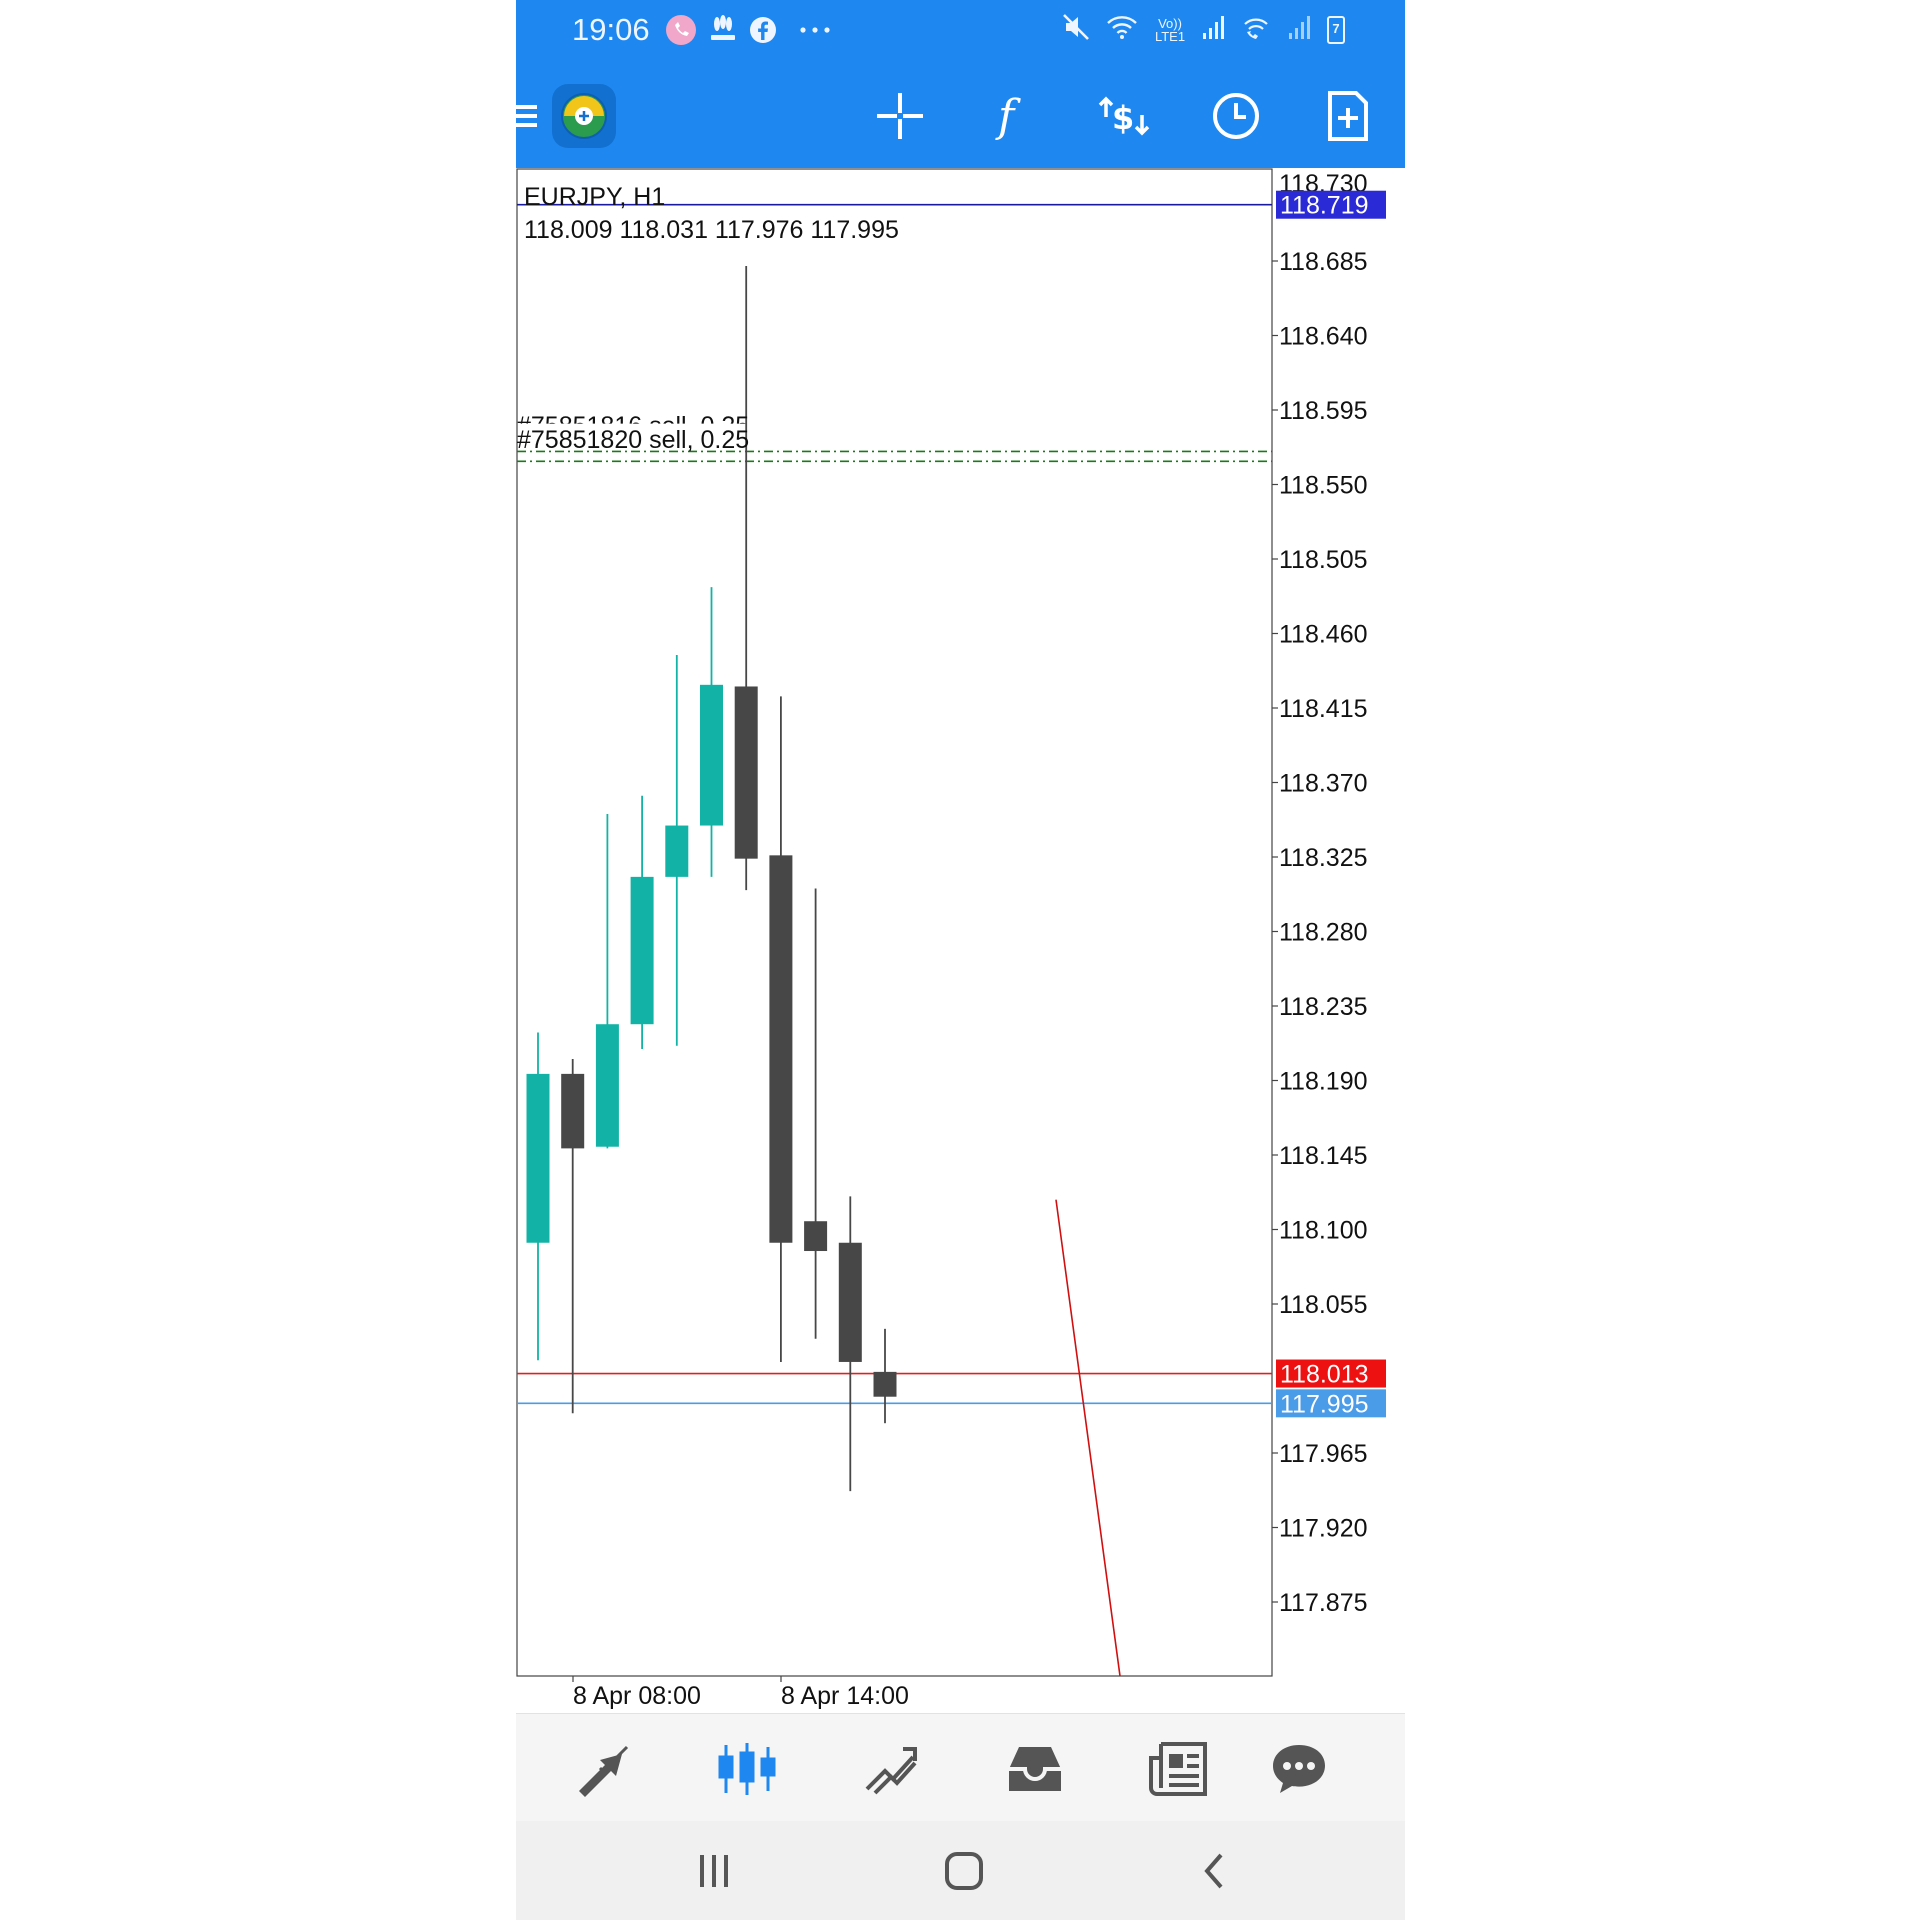  What do you see at coordinates (1300, 29) in the screenshot?
I see `signal-2-icon` at bounding box center [1300, 29].